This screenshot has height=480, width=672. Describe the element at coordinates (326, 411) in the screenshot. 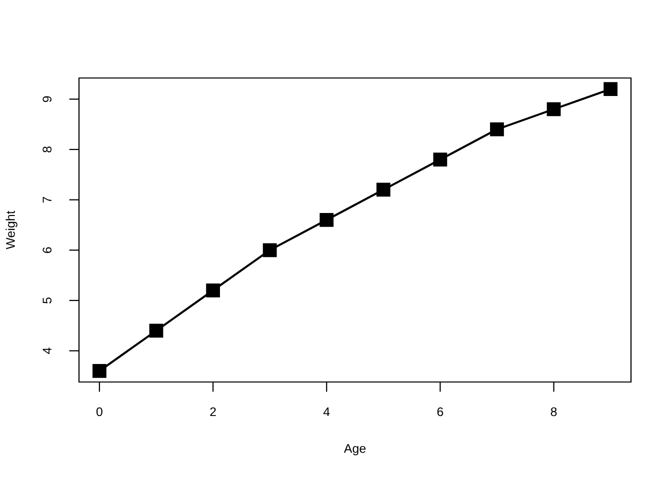

I see `x-tick-label: 4` at that location.